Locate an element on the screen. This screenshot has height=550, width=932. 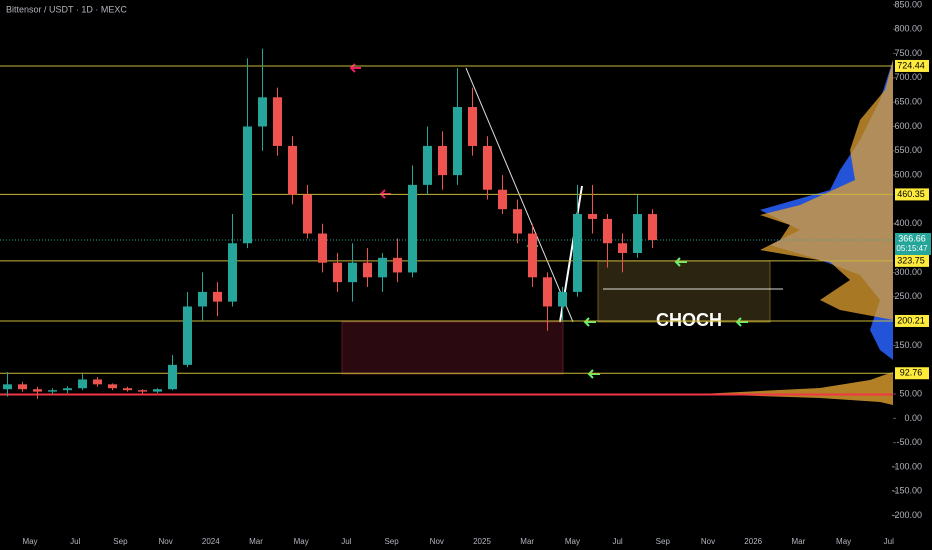
price-axis is located at coordinates (912, 275).